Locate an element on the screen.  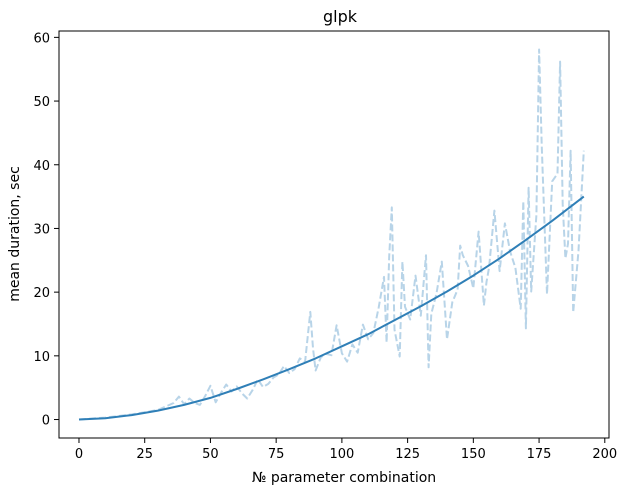
x-tick-label: 175 is located at coordinates (539, 454).